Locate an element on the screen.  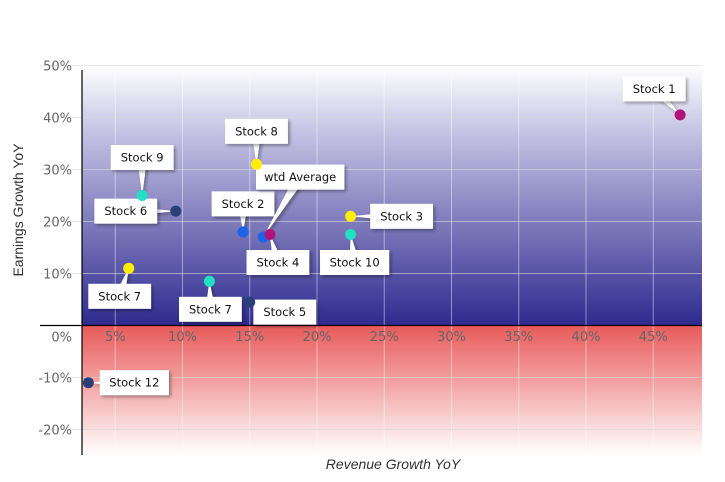
data-label: Stock 9 is located at coordinates (142, 170).